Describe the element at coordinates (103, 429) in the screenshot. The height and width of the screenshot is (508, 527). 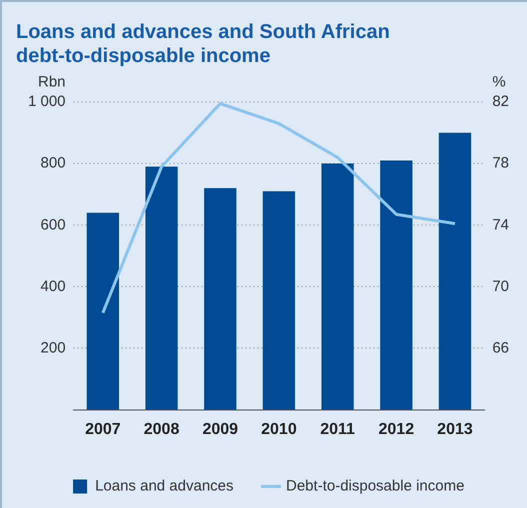
I see `x-tick-label: 2007` at that location.